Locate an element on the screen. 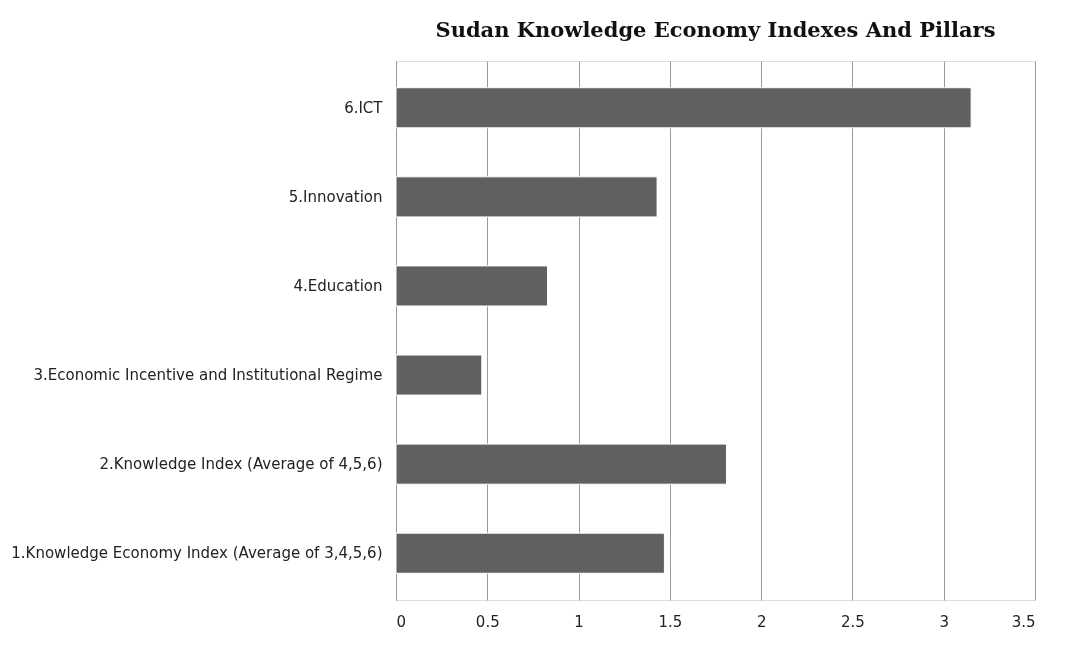 This screenshot has width=1066, height=649. x-tick-label: 1.5 is located at coordinates (670, 621).